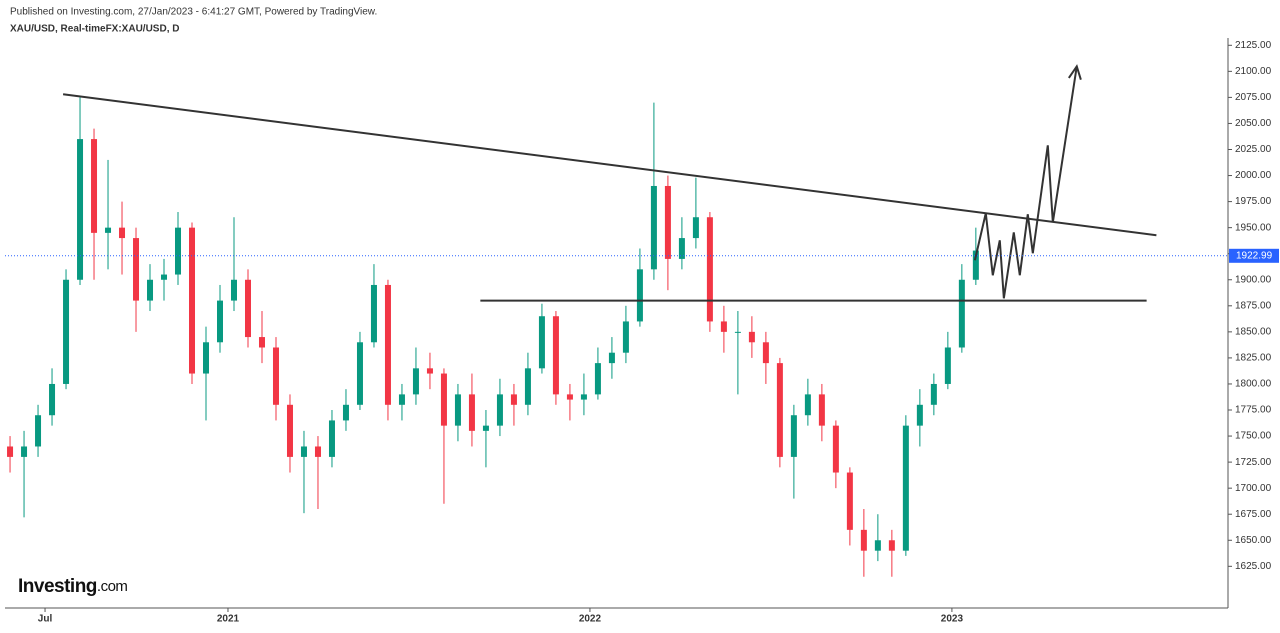 This screenshot has height=633, width=1280. I want to click on y-tick-label: 2025.00, so click(1253, 149).